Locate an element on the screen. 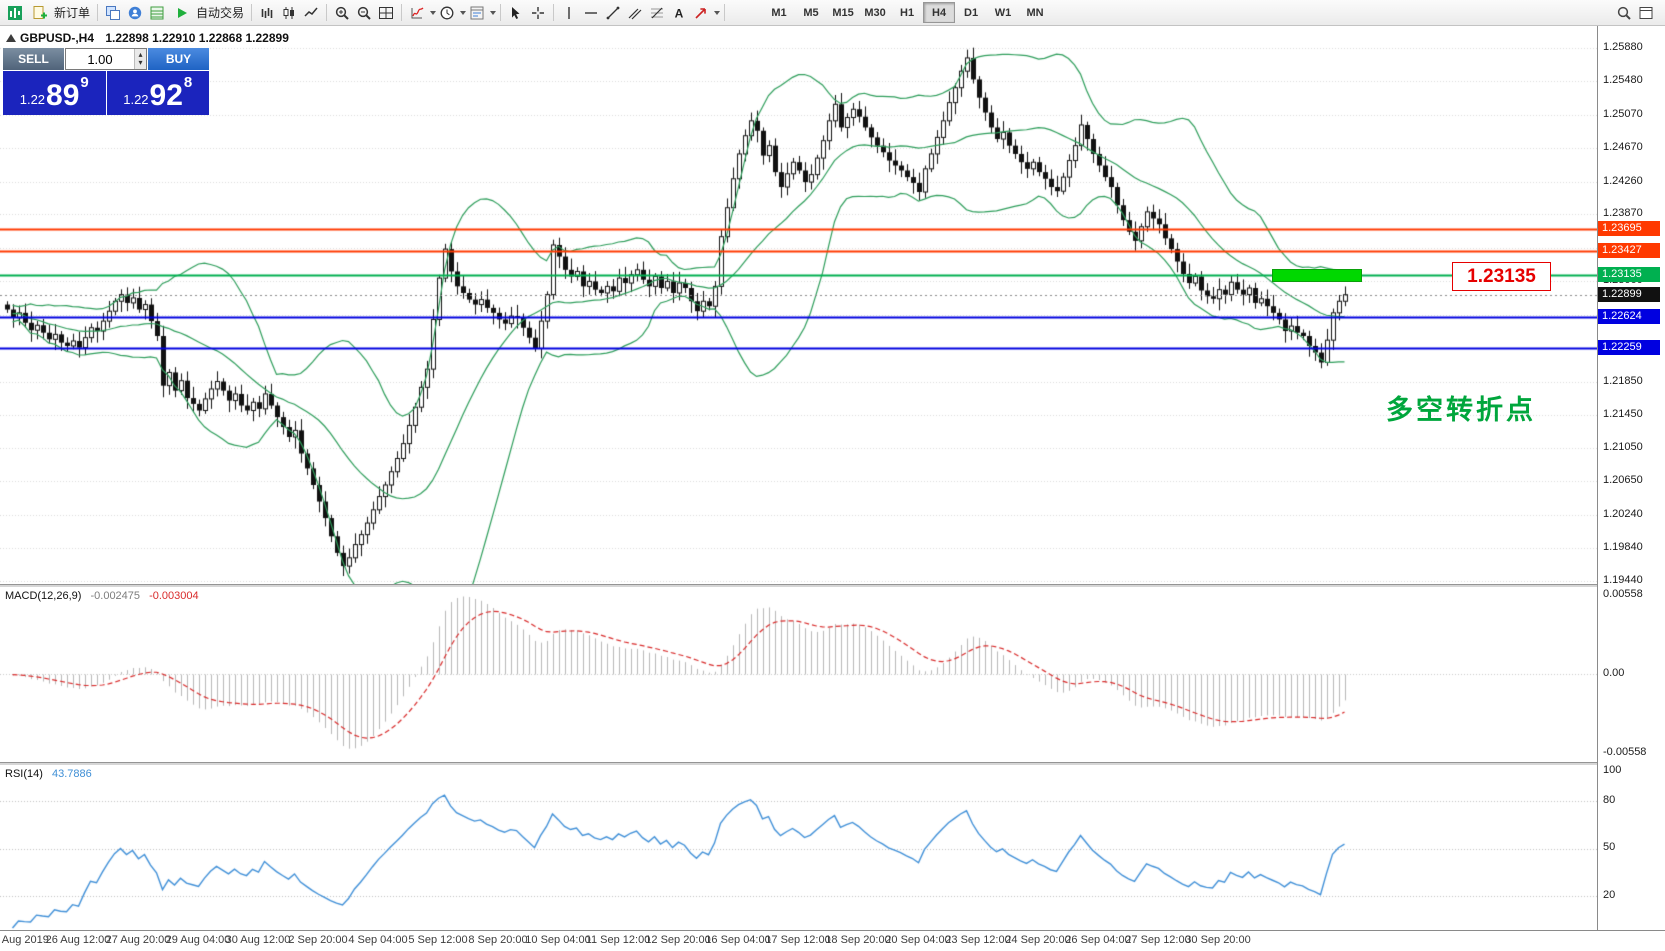  timeframe-h1: H1 is located at coordinates (907, 12).